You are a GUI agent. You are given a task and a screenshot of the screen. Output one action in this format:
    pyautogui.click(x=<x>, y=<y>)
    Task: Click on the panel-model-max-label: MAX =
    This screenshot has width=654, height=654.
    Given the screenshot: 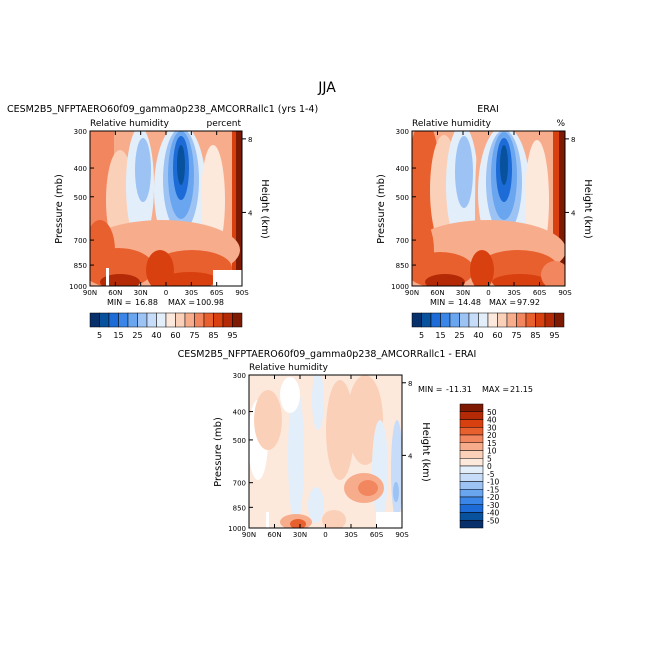 What is the action you would take?
    pyautogui.click(x=181, y=302)
    